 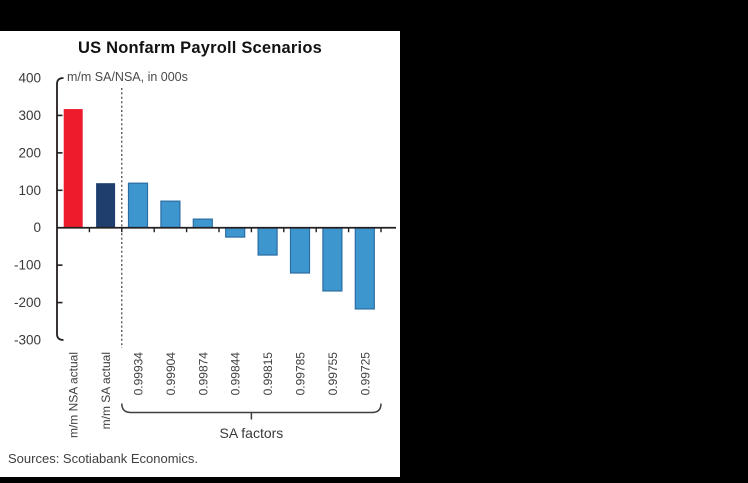 What do you see at coordinates (202, 223) in the screenshot?
I see `bar-0.99874` at bounding box center [202, 223].